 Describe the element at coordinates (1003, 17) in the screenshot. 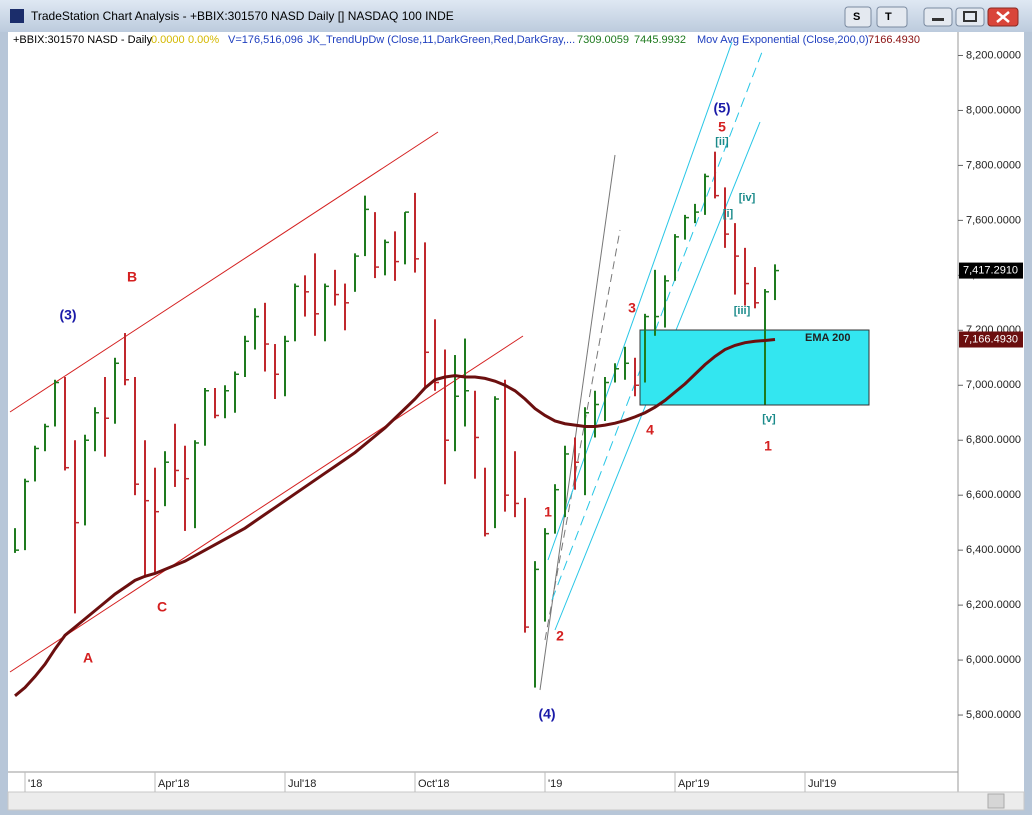

I see `close-icon` at that location.